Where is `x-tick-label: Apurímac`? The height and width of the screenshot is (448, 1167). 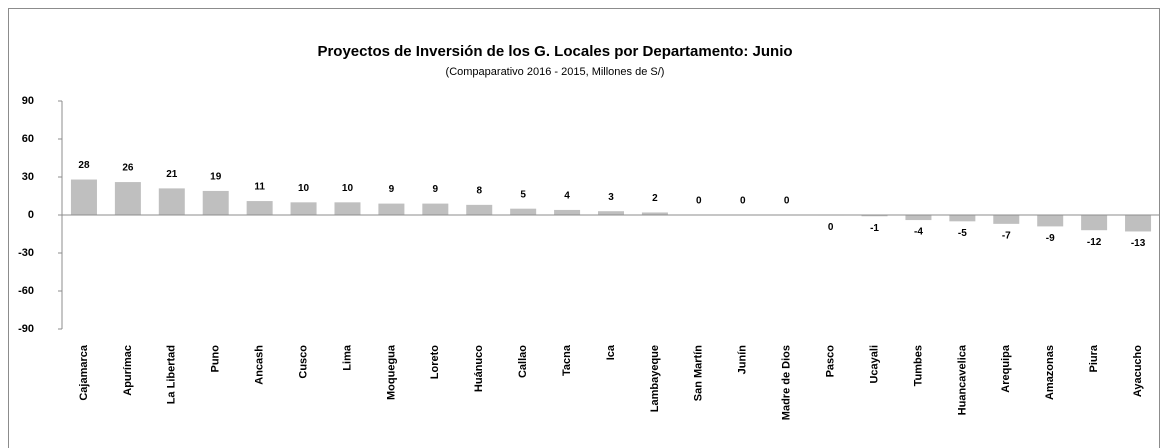 x-tick-label: Apurímac is located at coordinates (128, 370).